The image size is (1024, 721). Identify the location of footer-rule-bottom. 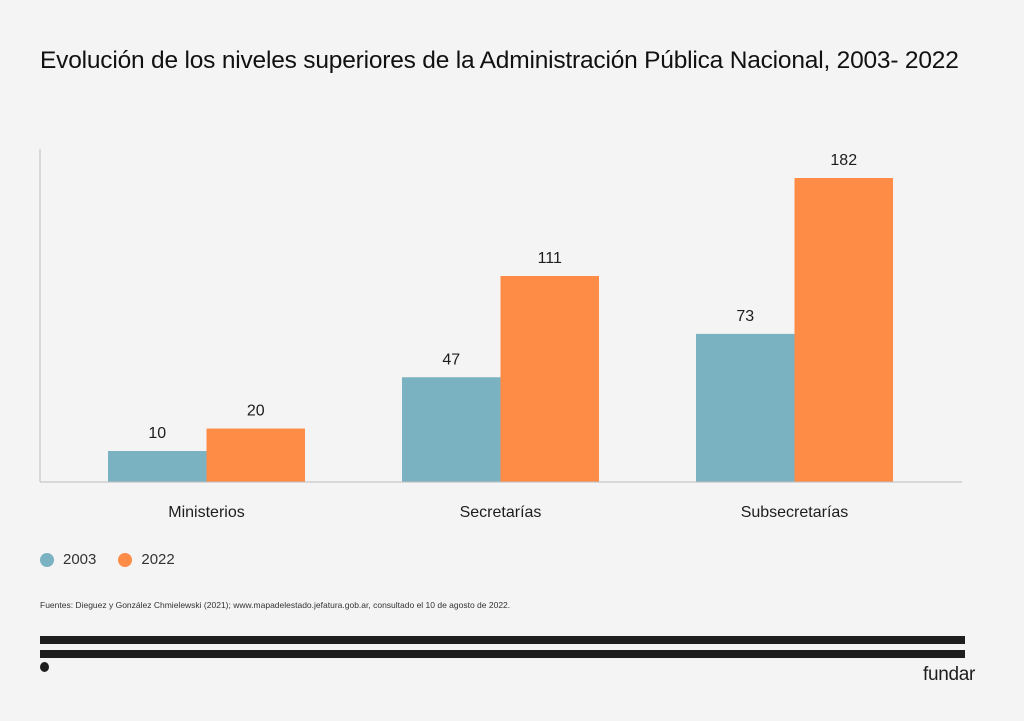
(502, 654).